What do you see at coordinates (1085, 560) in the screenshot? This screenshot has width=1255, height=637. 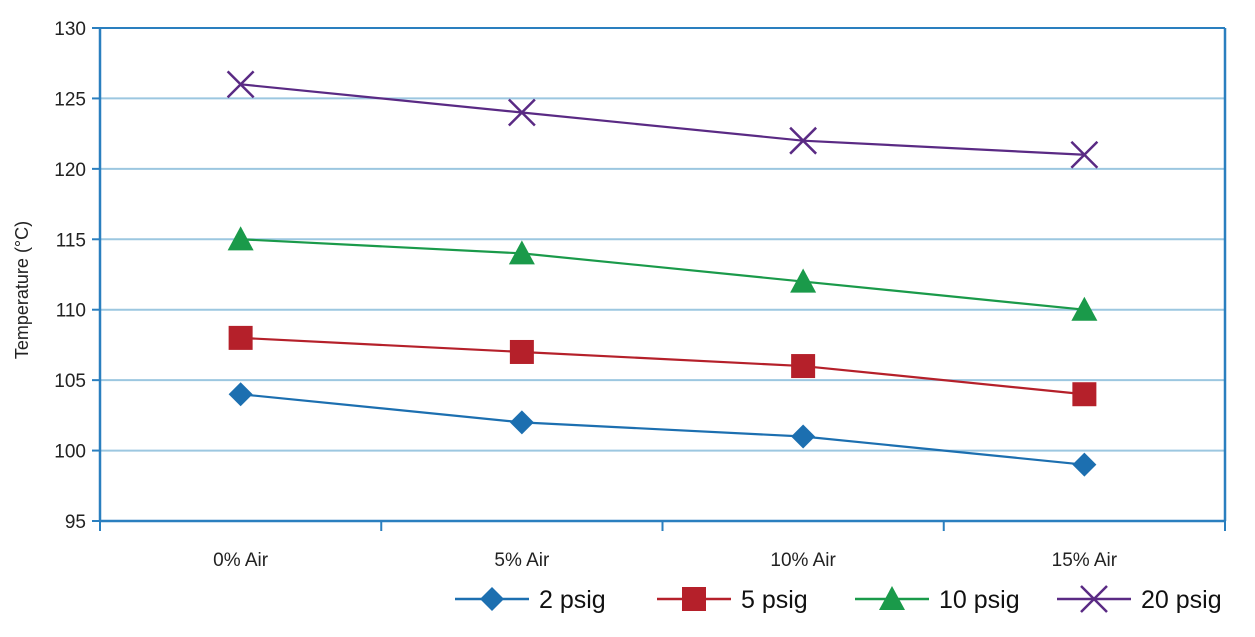 I see `x-tick-label: 15% Air` at bounding box center [1085, 560].